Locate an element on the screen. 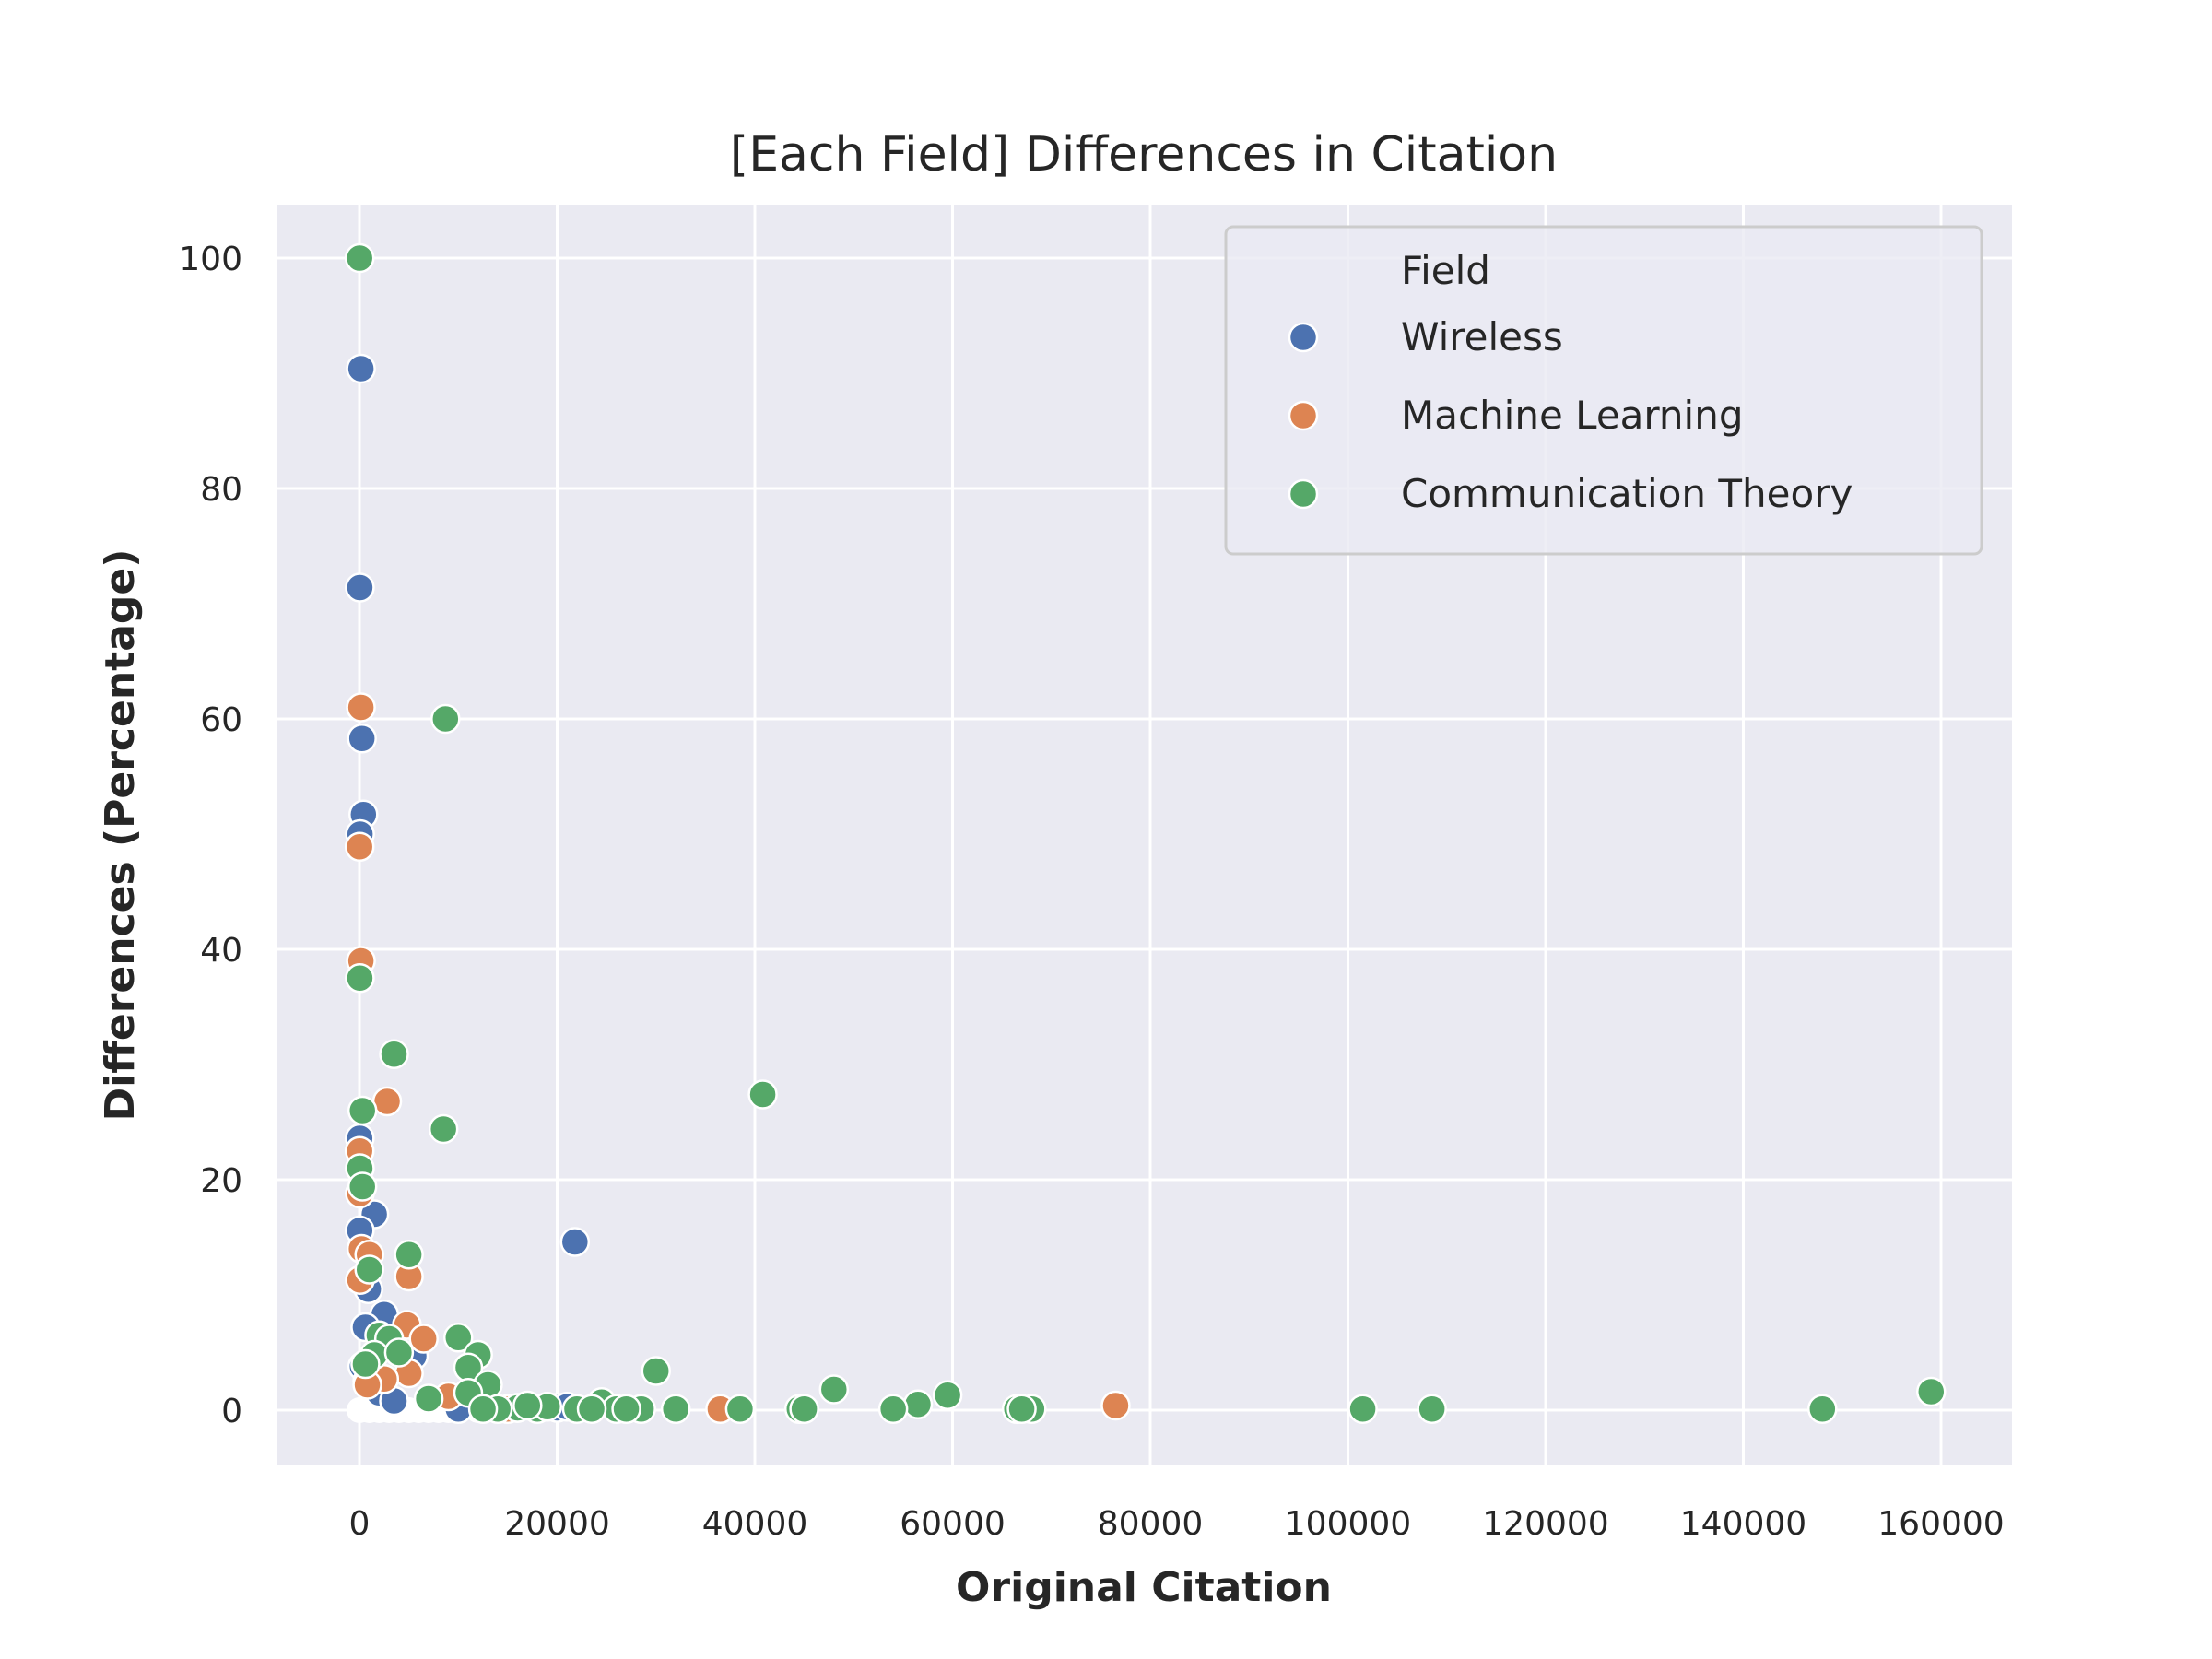  legend-label-machine-learning: Machine Learning is located at coordinates (1572, 415).